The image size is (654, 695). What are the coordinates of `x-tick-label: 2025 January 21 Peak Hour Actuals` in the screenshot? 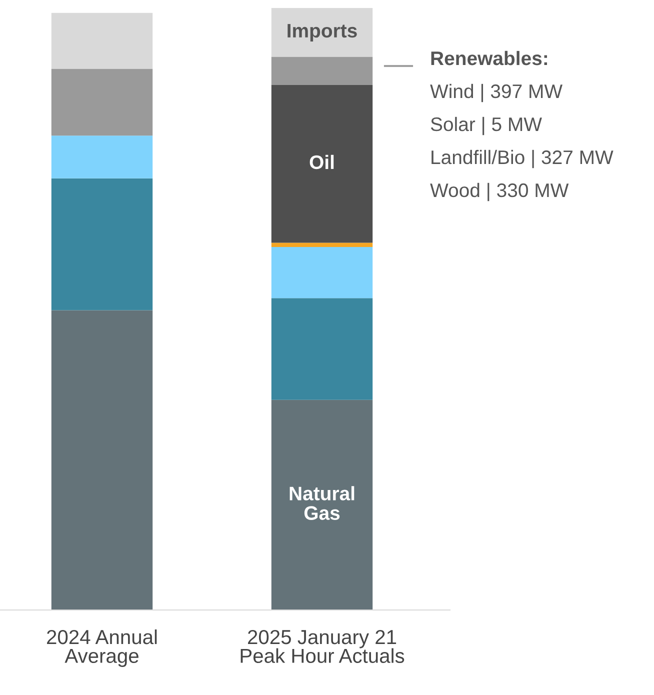 It's located at (322, 647).